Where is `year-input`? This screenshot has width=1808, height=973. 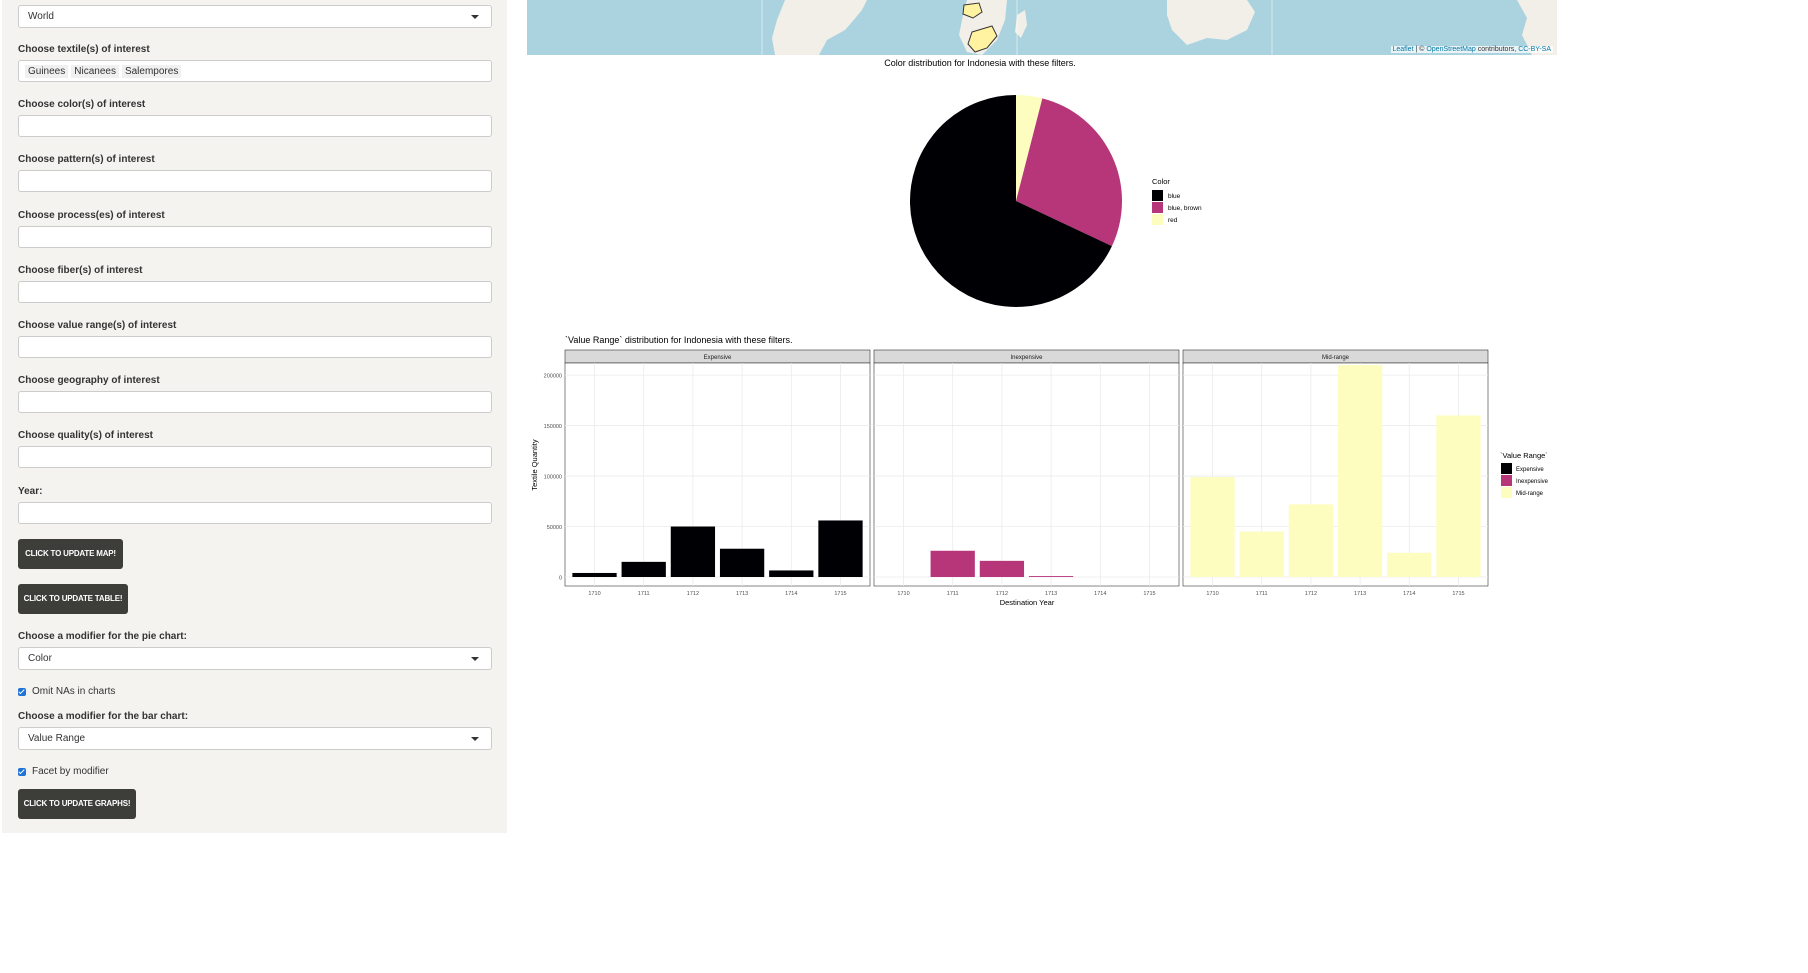 year-input is located at coordinates (255, 513).